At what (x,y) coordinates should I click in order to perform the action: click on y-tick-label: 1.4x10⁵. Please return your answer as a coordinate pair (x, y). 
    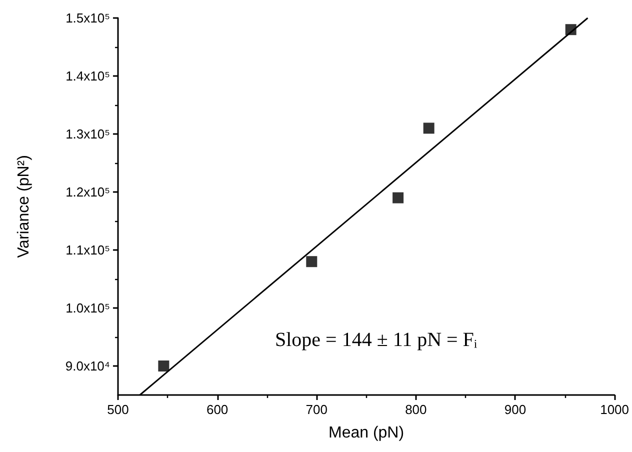
    Looking at the image, I should click on (88, 76).